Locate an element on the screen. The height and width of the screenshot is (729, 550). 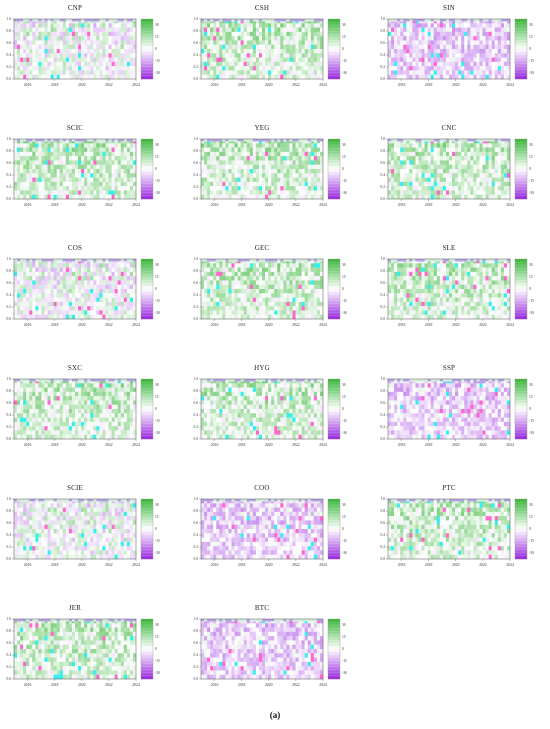
colorbar-tick-label: 30 is located at coordinates (531, 145).